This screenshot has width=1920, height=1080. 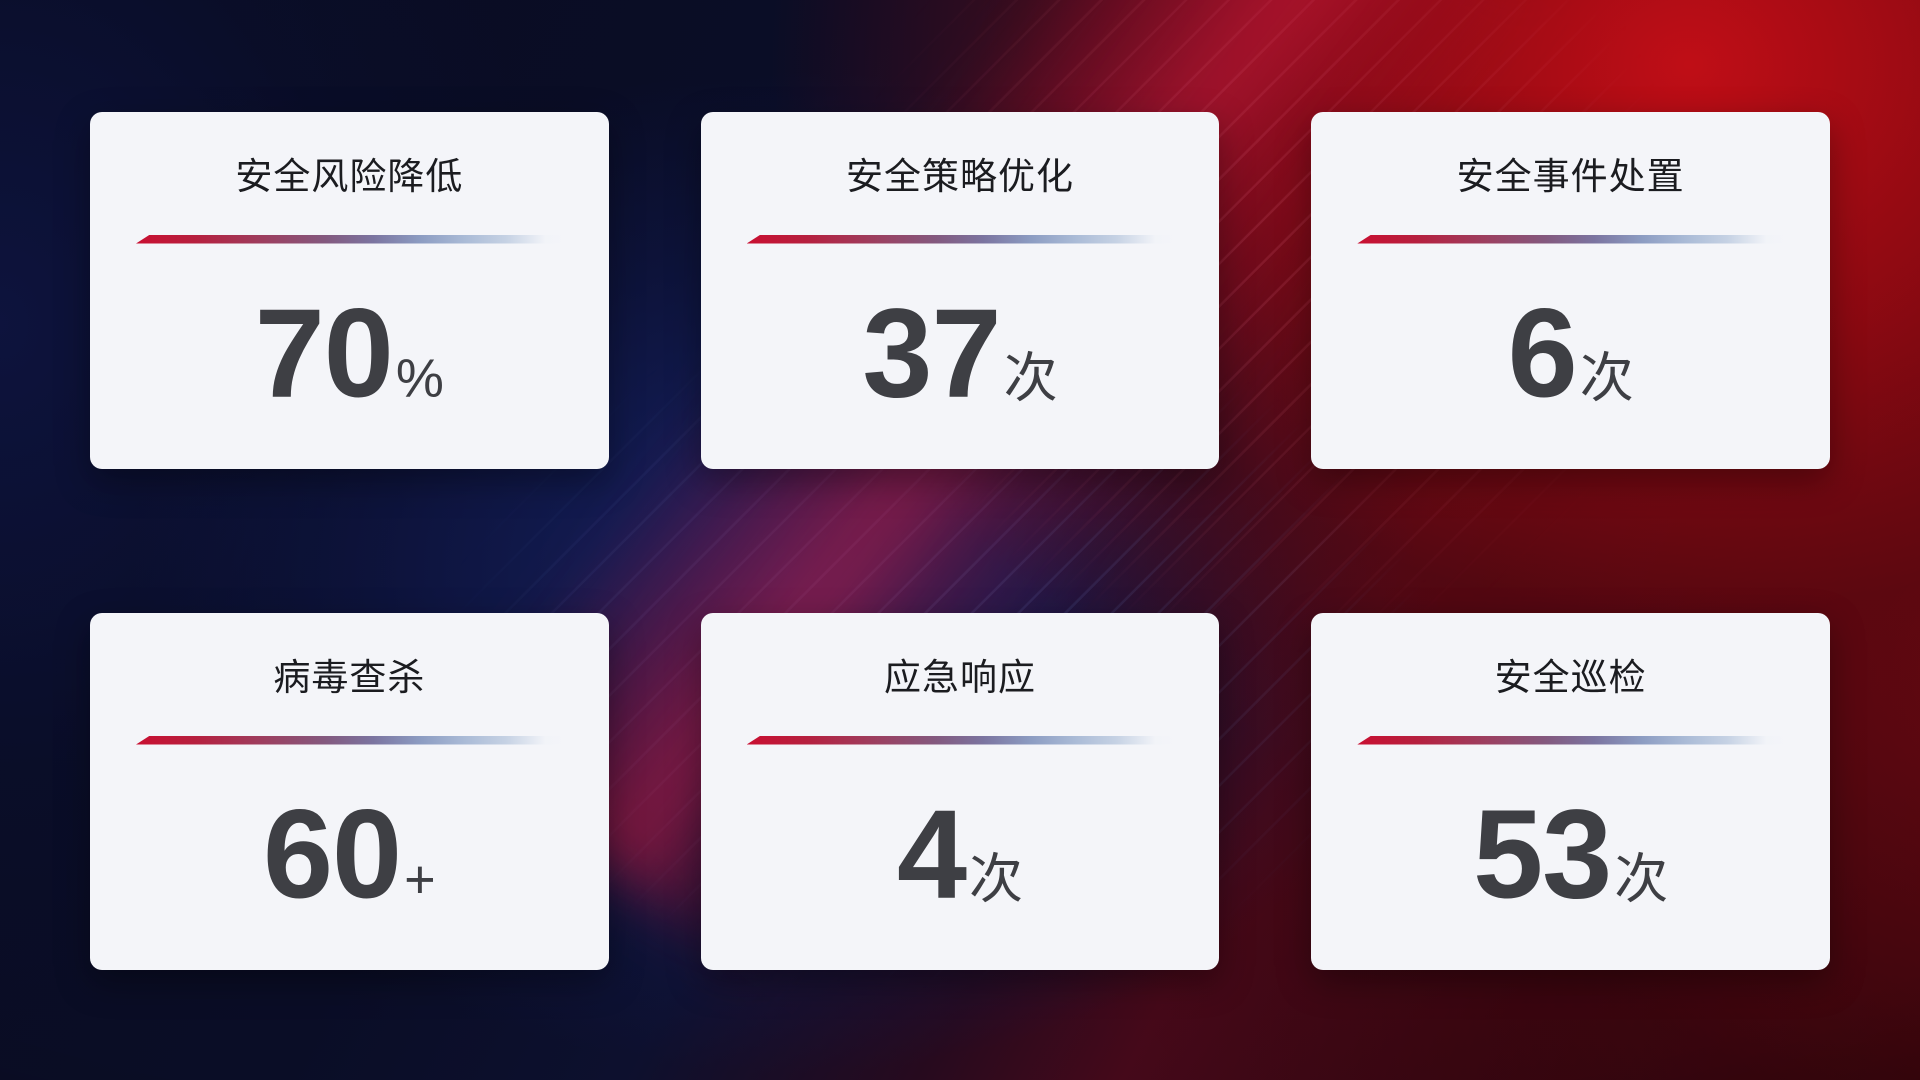 I want to click on stat-value-area: 4次, so click(x=960, y=857).